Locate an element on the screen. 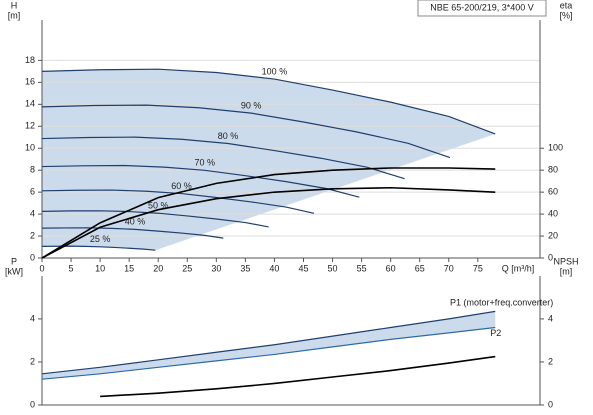 The image size is (593, 415). y2-tick-label: 2 is located at coordinates (550, 361).